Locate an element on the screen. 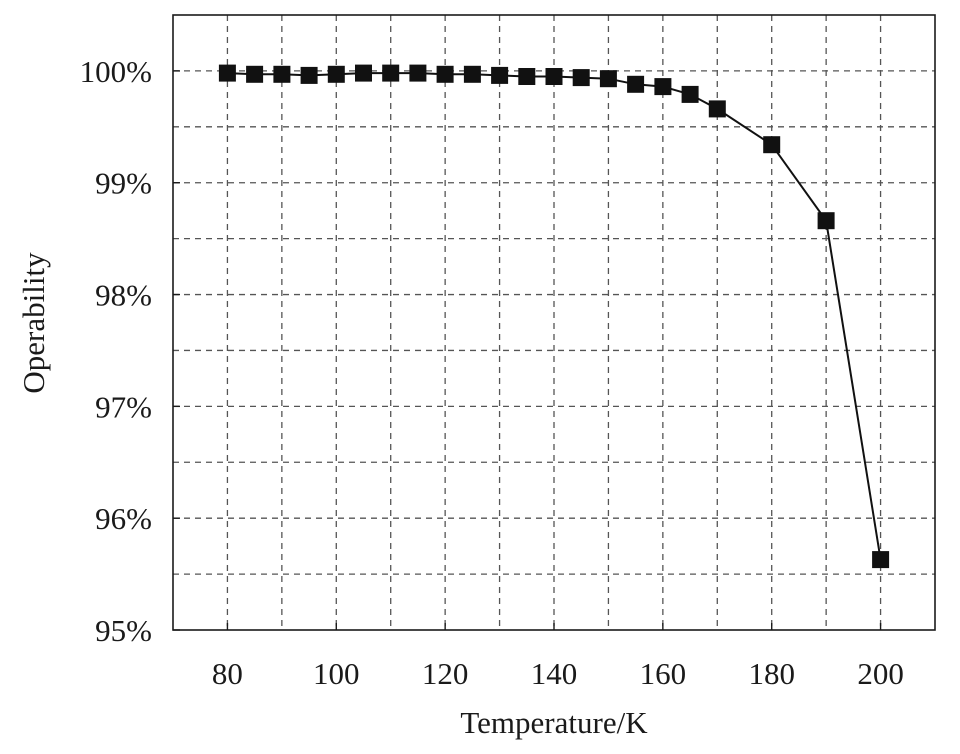 This screenshot has width=960, height=754. x-tick-label-120: 120 is located at coordinates (445, 673).